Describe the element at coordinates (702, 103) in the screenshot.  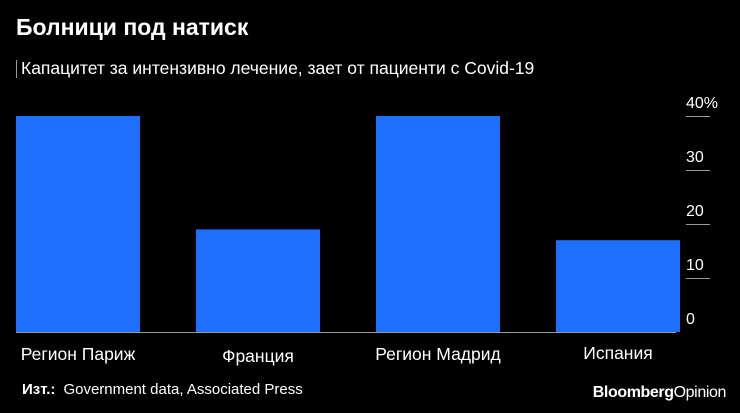
I see `y-tick-label-40: 40%` at that location.